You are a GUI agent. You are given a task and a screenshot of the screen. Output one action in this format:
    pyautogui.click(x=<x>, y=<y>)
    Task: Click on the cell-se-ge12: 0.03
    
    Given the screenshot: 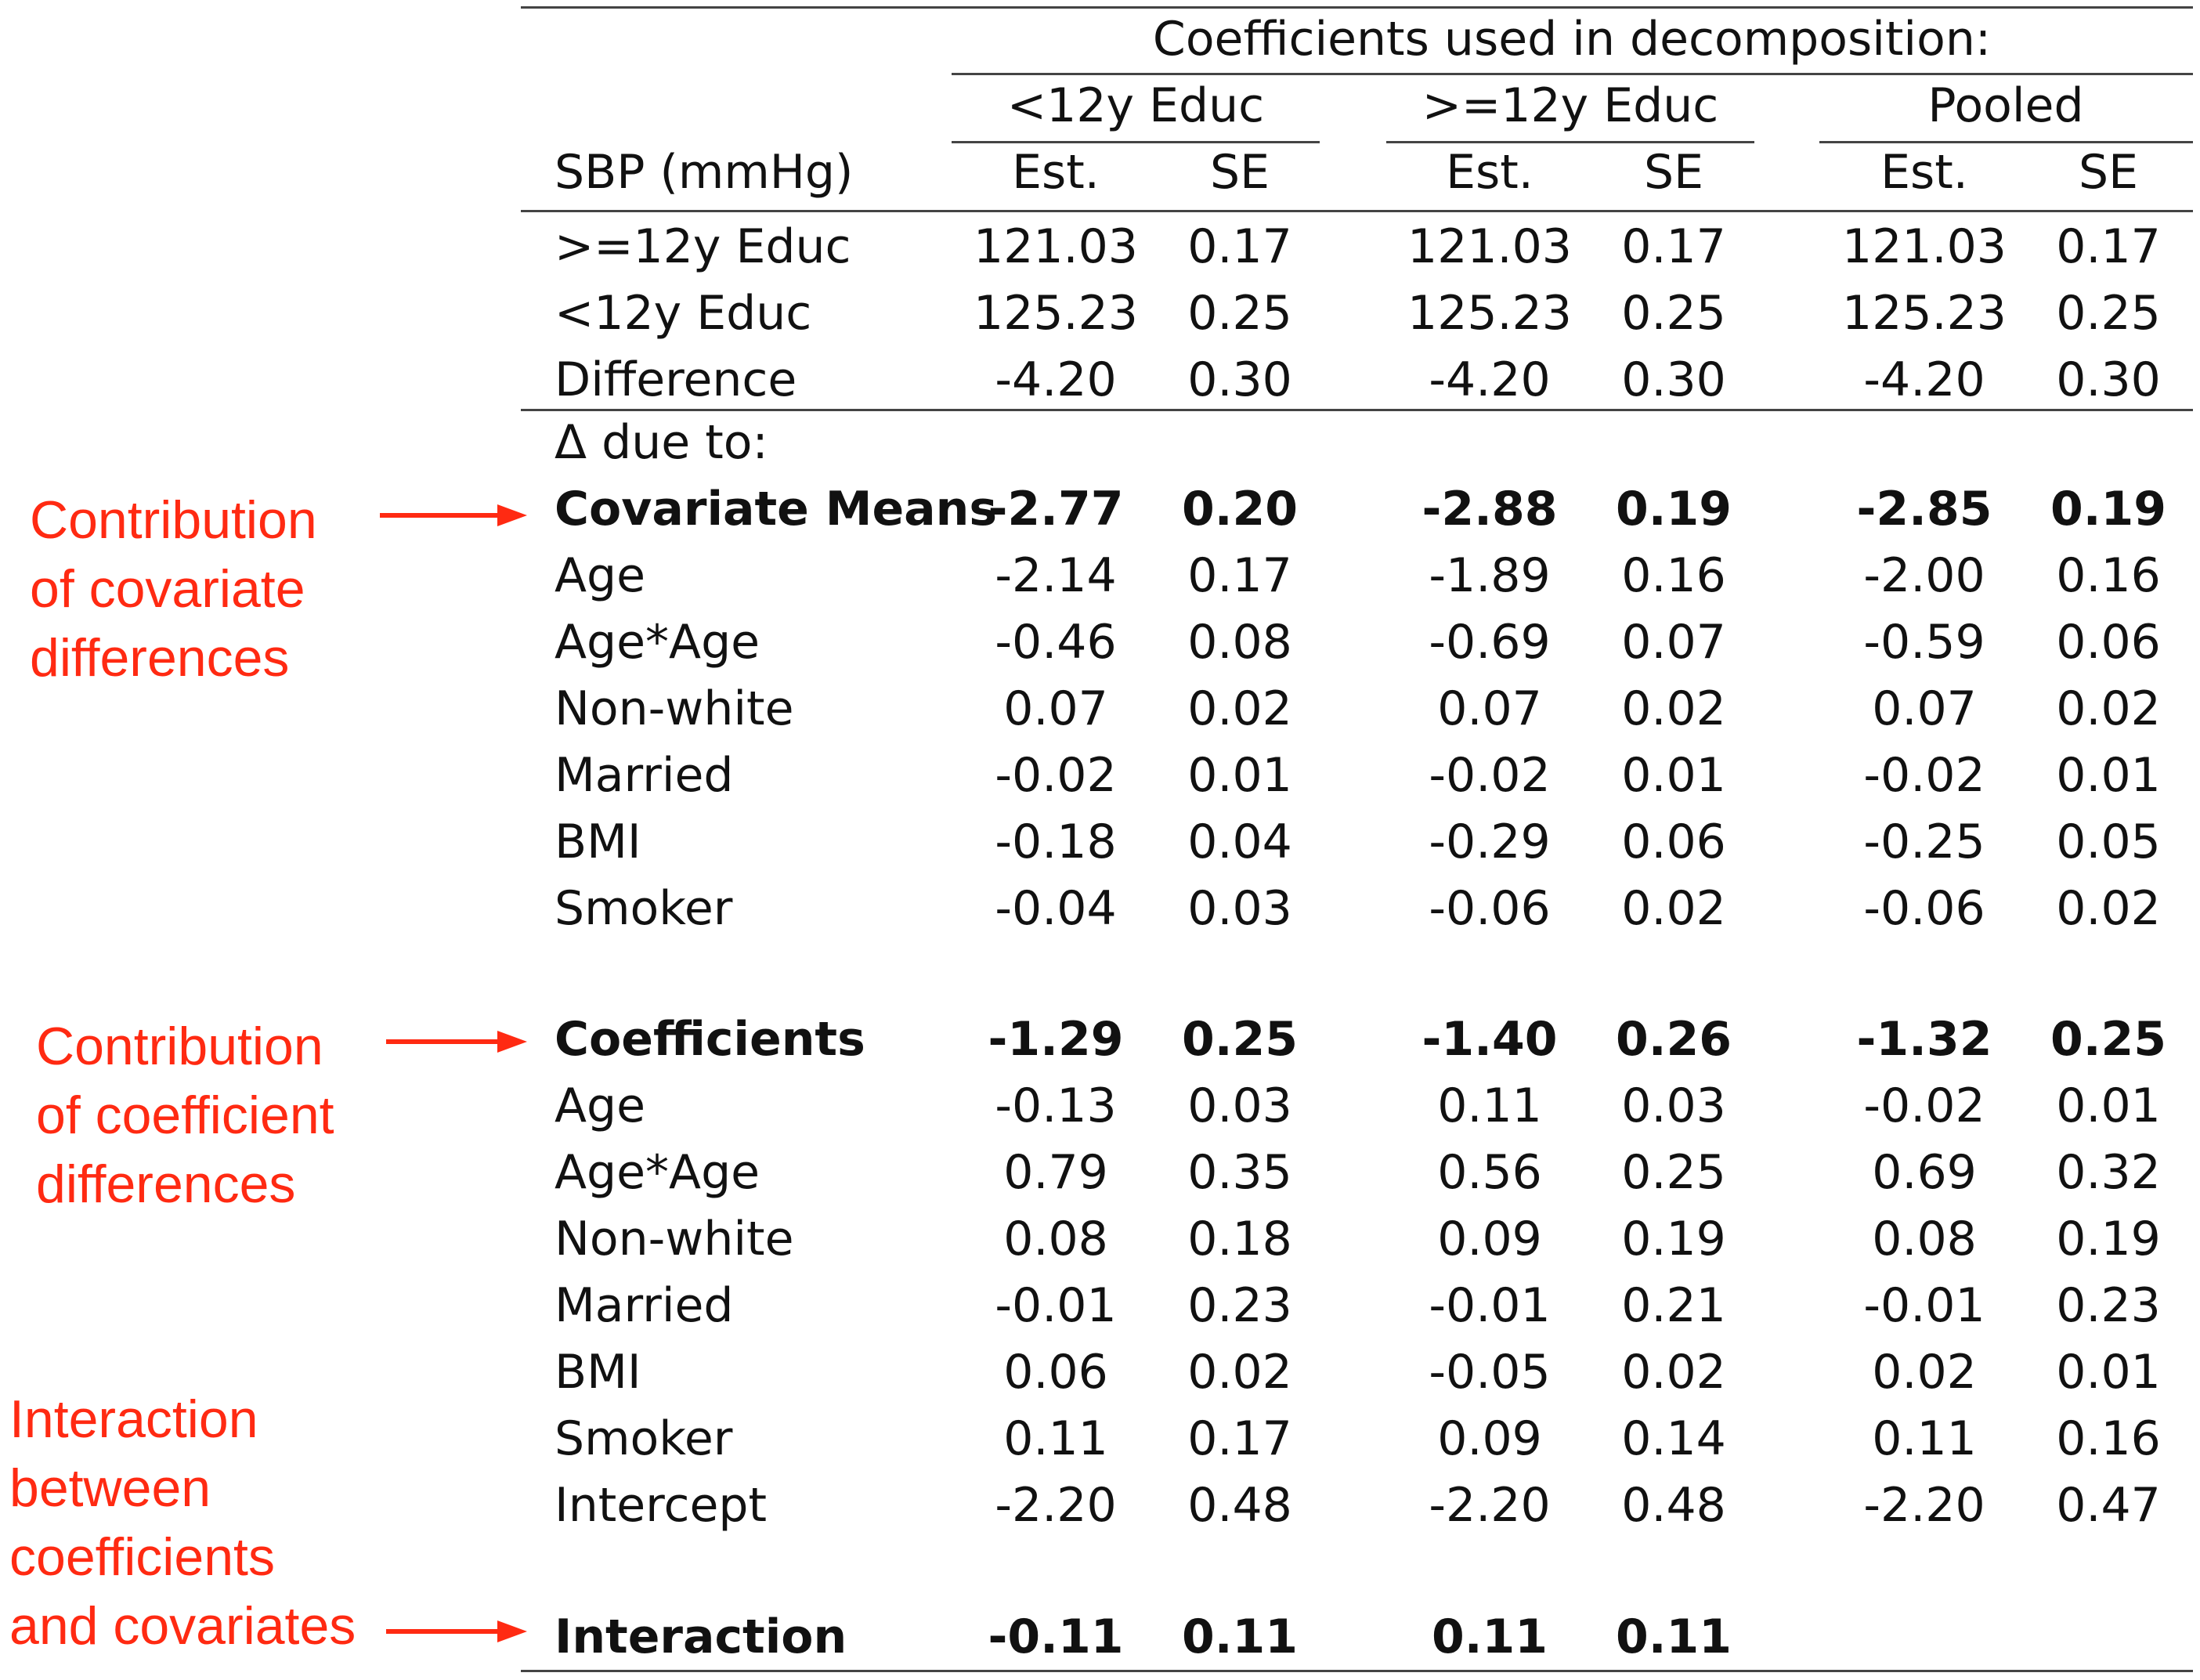 What is the action you would take?
    pyautogui.click(x=1674, y=1105)
    